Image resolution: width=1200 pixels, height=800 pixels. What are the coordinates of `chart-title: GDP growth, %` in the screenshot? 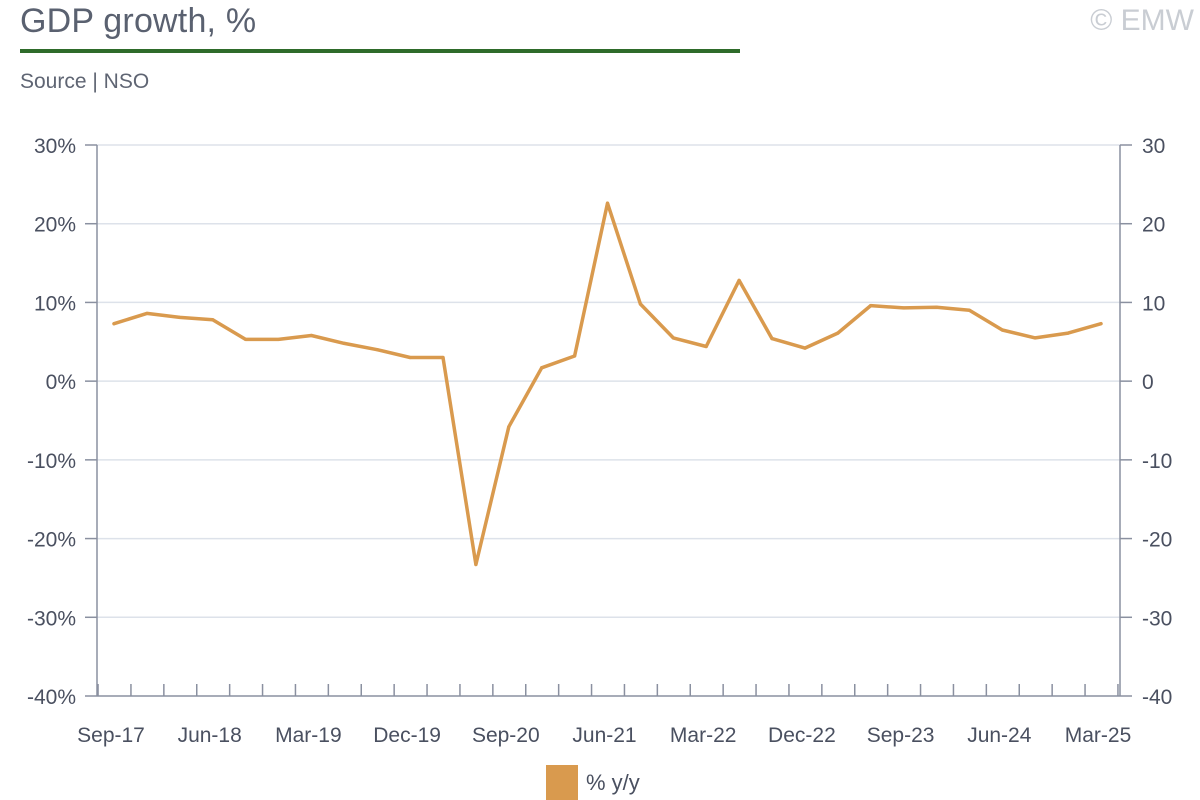 It's located at (138, 21).